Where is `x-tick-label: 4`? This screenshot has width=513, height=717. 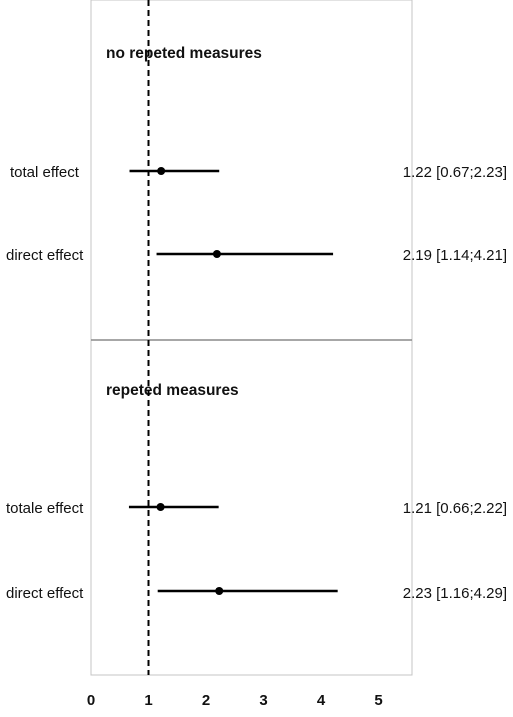 x-tick-label: 4 is located at coordinates (321, 700).